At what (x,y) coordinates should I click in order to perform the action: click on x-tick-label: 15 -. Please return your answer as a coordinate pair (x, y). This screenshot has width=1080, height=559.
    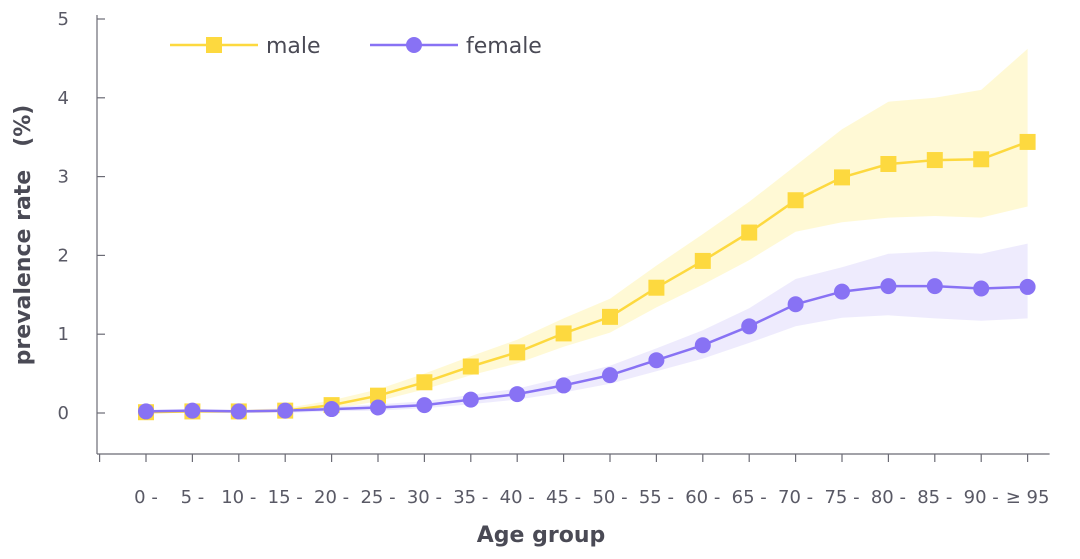
    Looking at the image, I should click on (285, 497).